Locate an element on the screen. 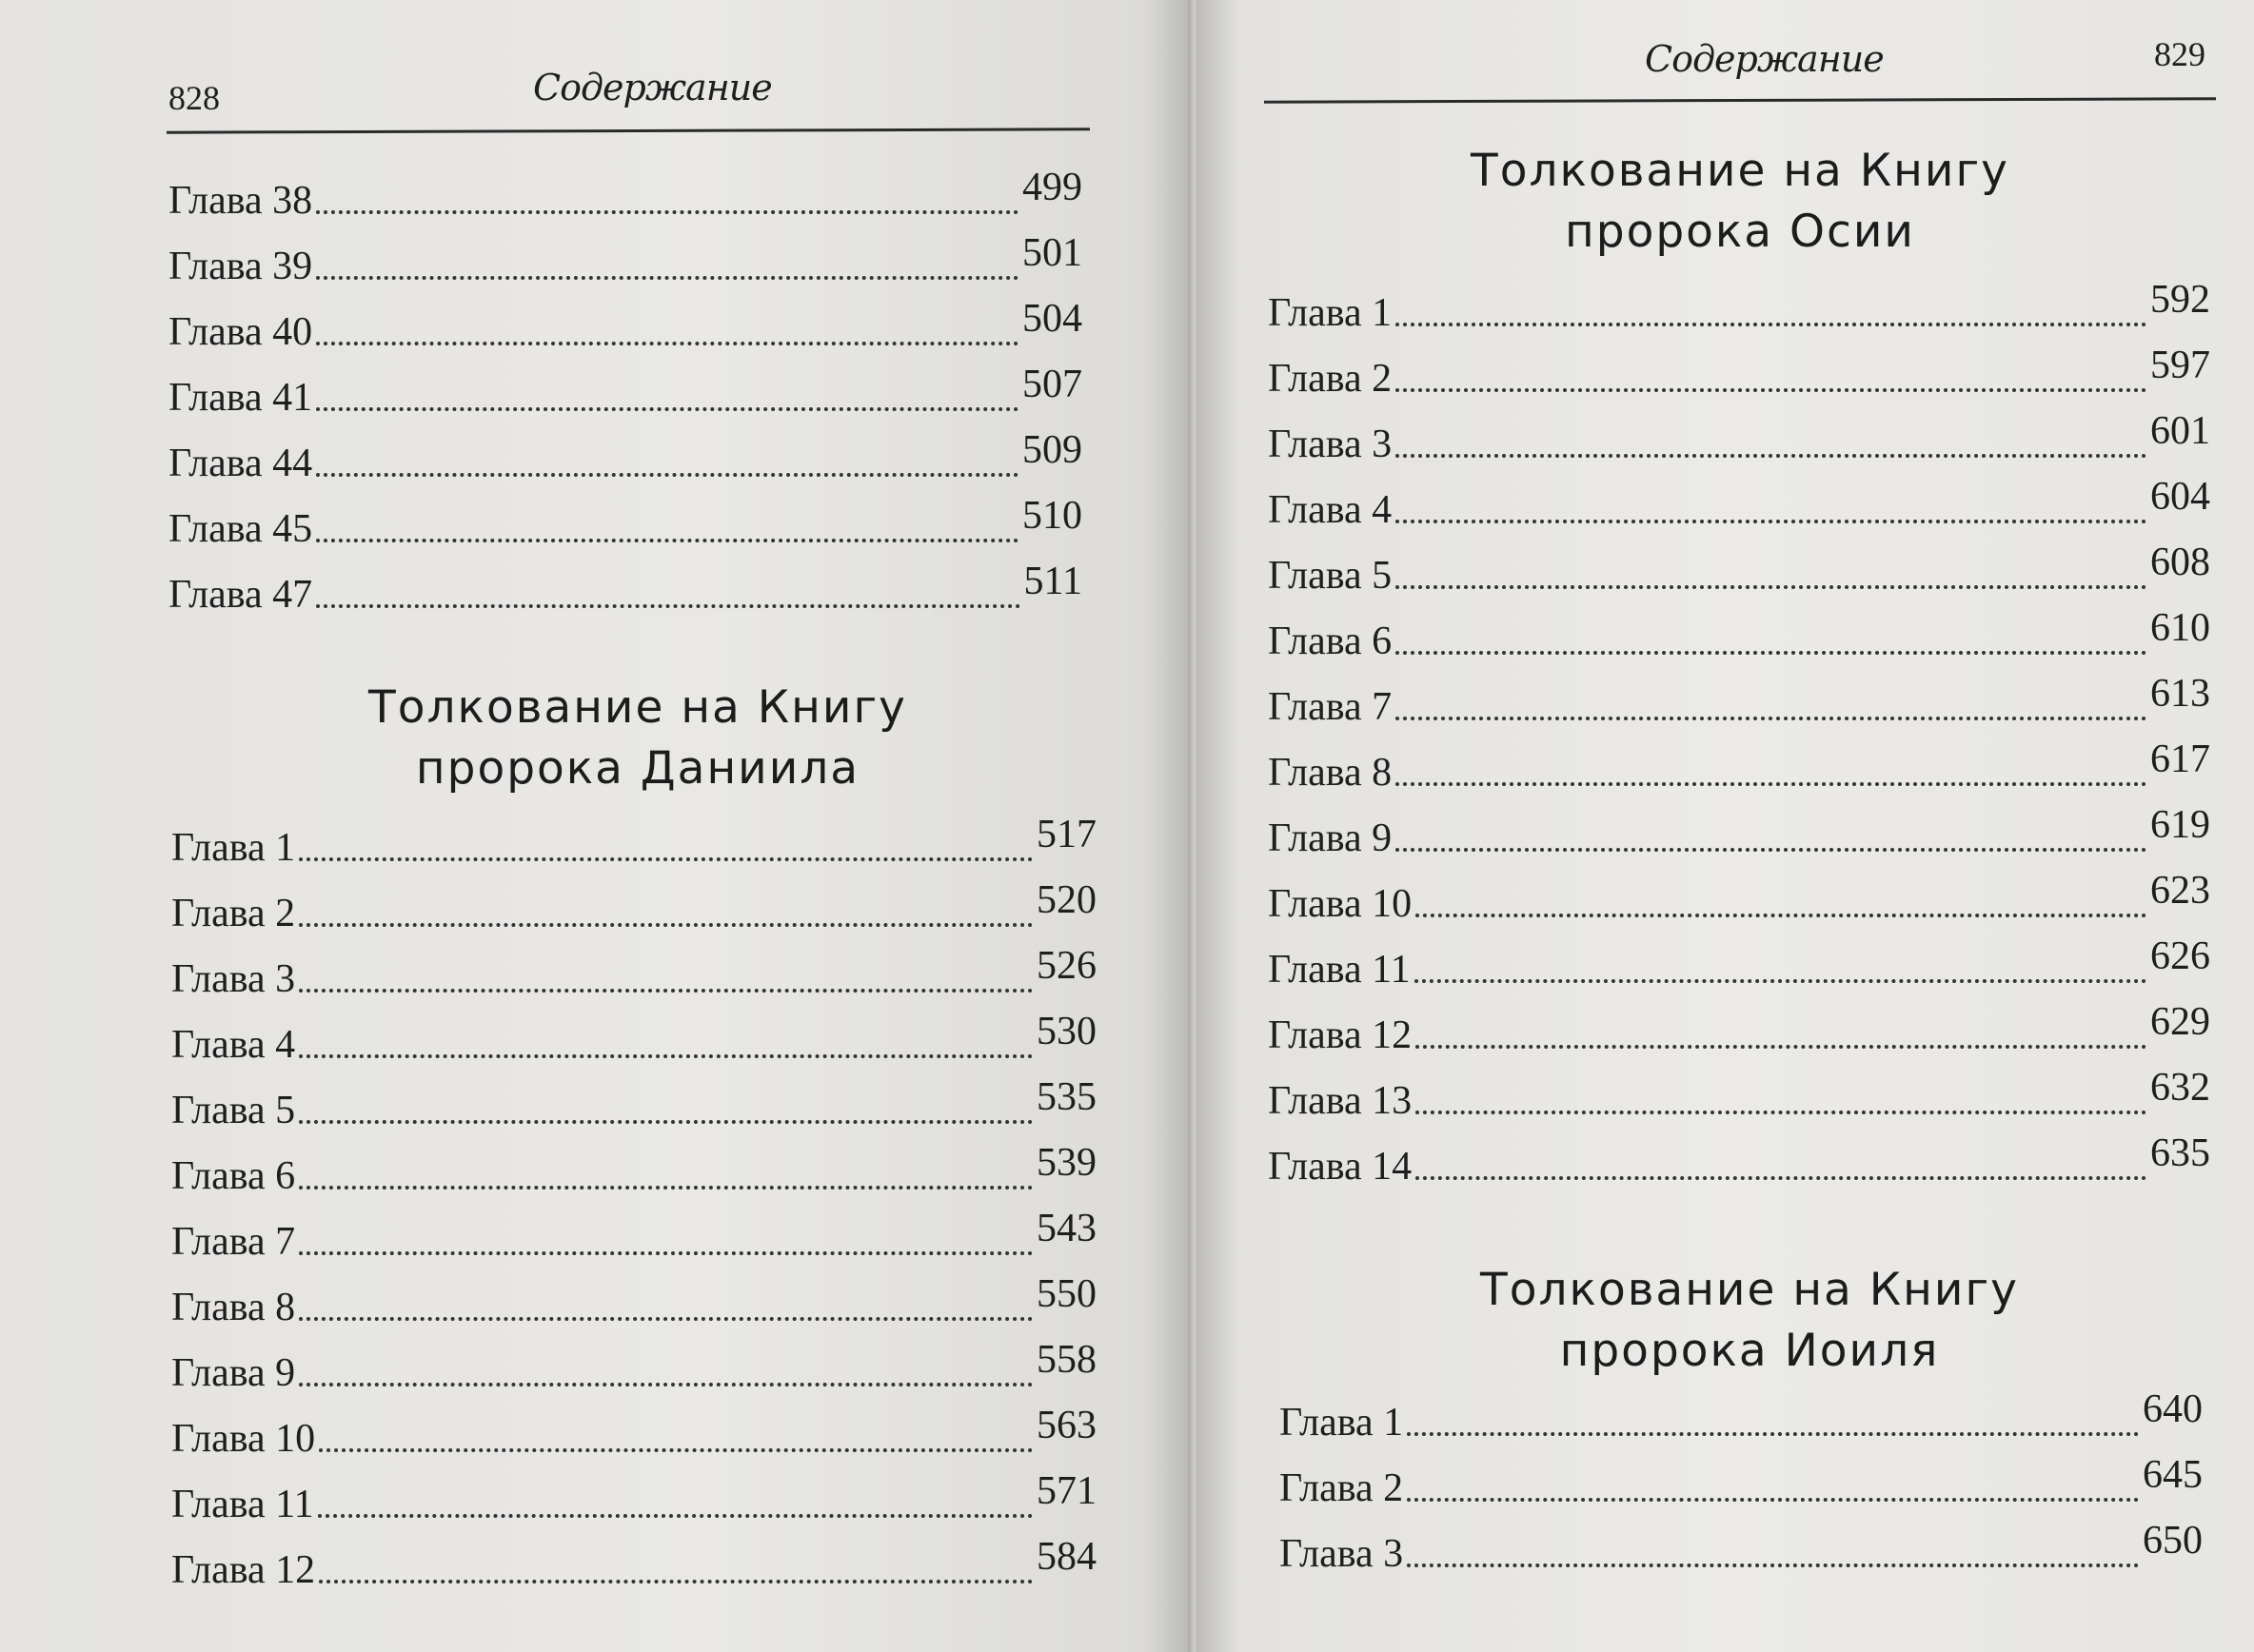  entry-label: Глава 4 is located at coordinates (233, 1045).